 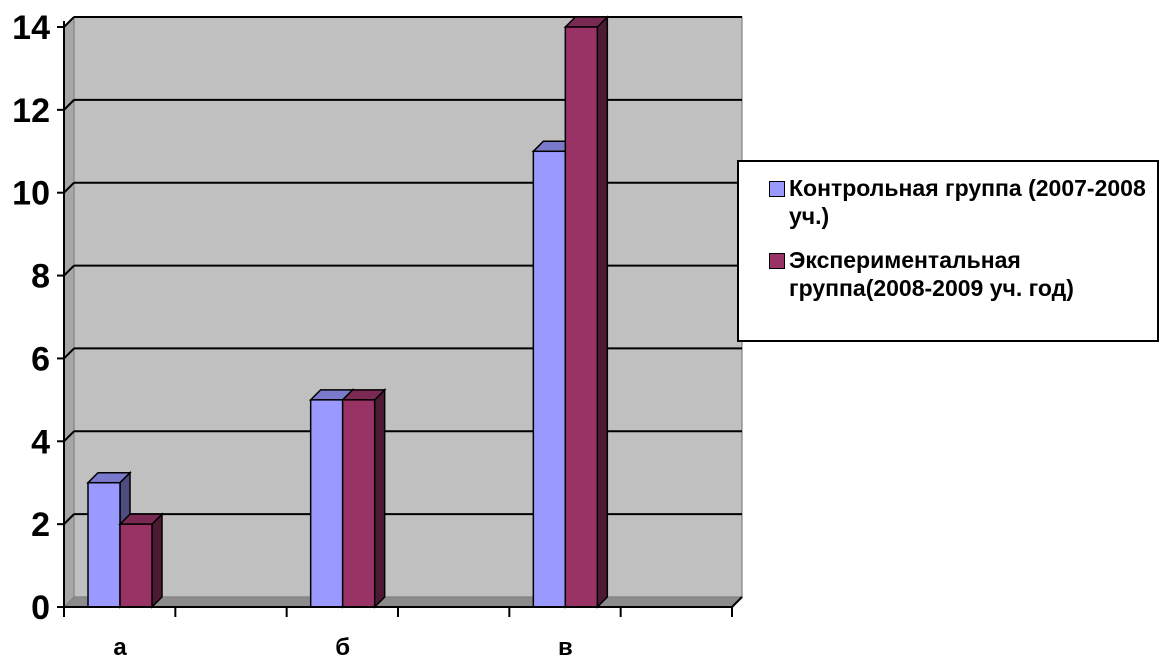 I want to click on legend-item-control: Контрольная группа (2007-2008 уч.), so click(x=959, y=202).